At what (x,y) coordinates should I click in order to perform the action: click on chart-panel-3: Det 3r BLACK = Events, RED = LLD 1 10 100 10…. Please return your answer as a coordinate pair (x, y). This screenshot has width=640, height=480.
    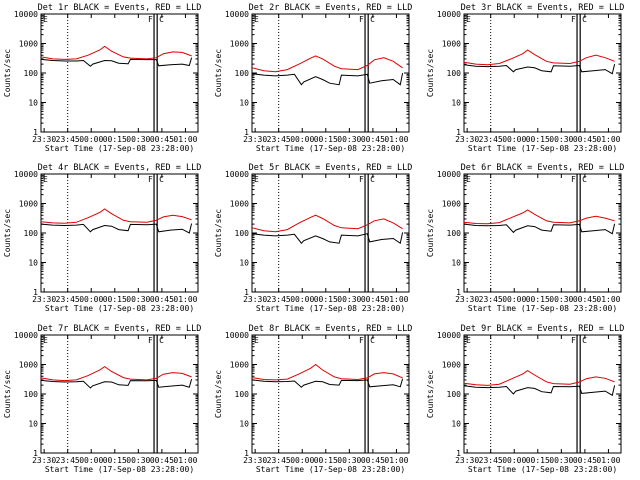
    Looking at the image, I should click on (525, 78).